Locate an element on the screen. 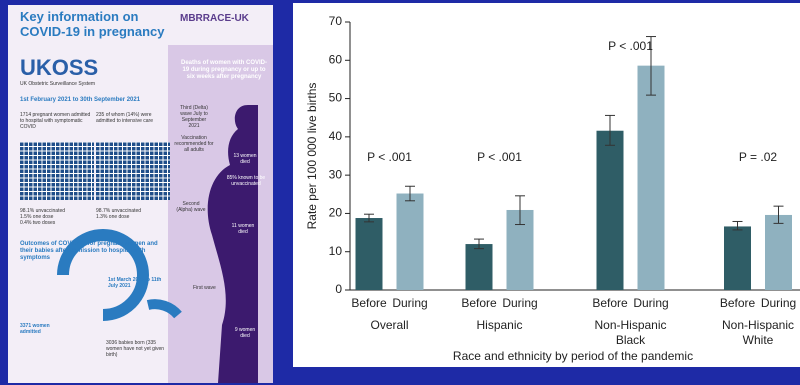  vacc-line: 0.4% two doses is located at coordinates (38, 223).